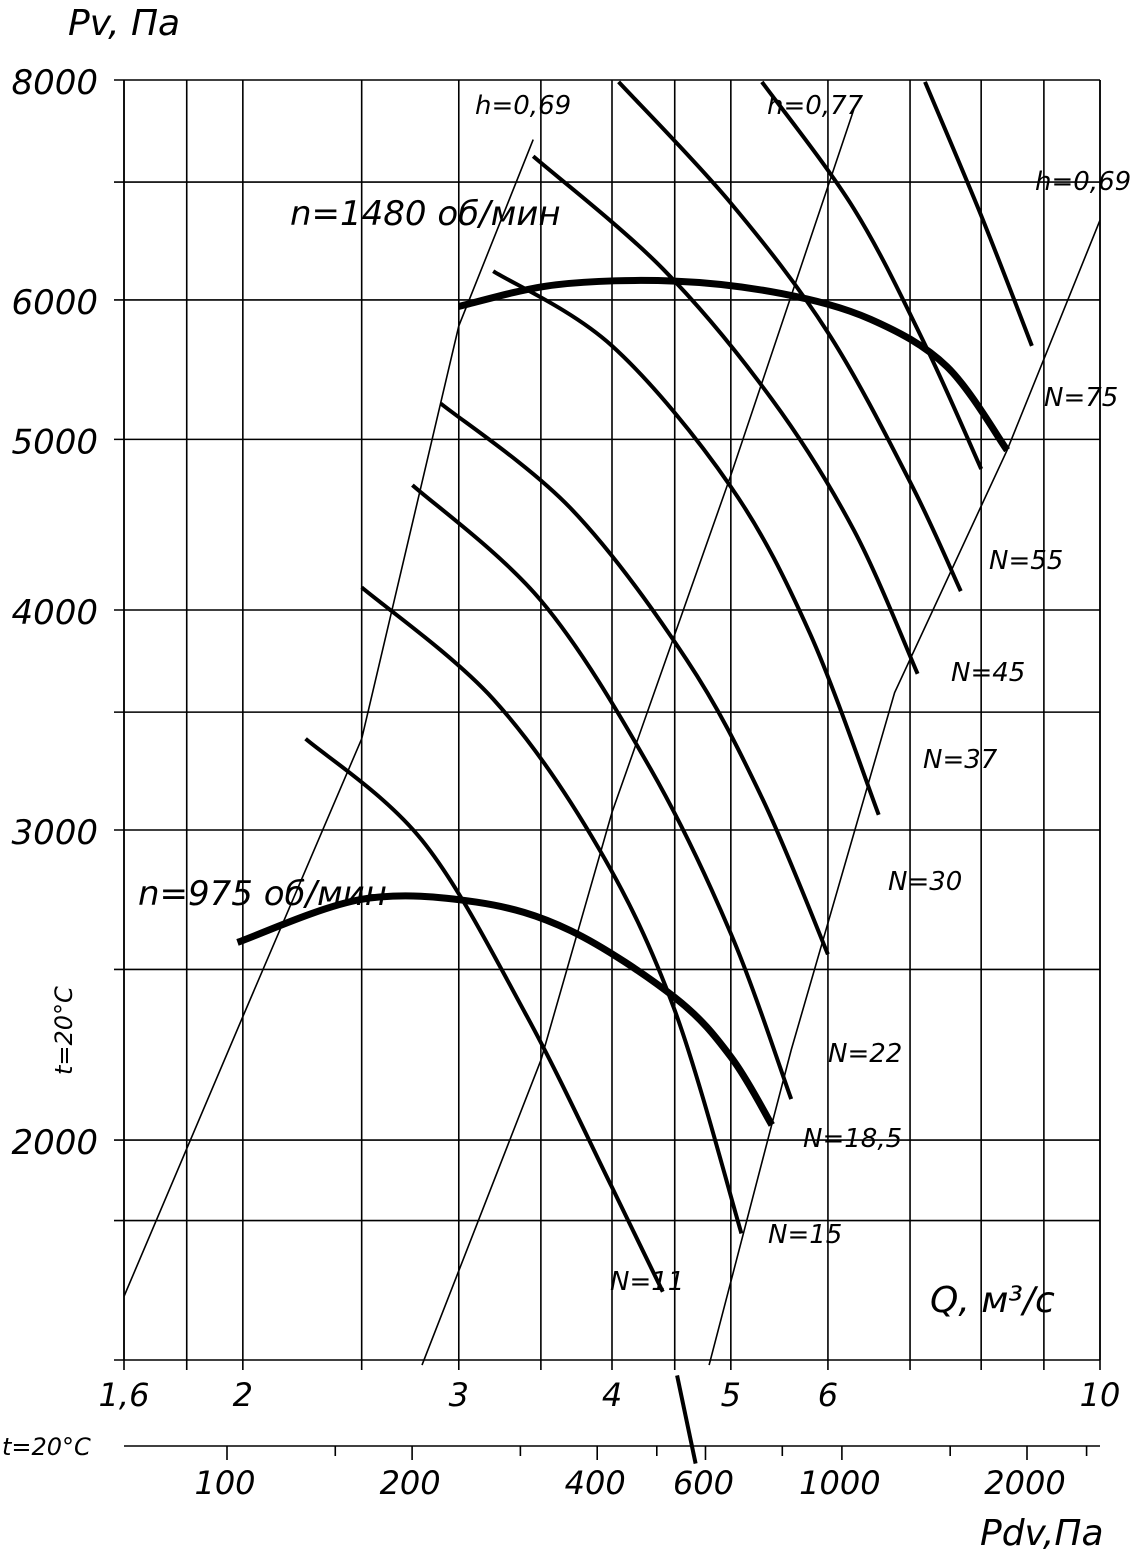  Describe the element at coordinates (839, 1483) in the screenshot. I see `pdv-tick-label-1000: 1000` at that location.